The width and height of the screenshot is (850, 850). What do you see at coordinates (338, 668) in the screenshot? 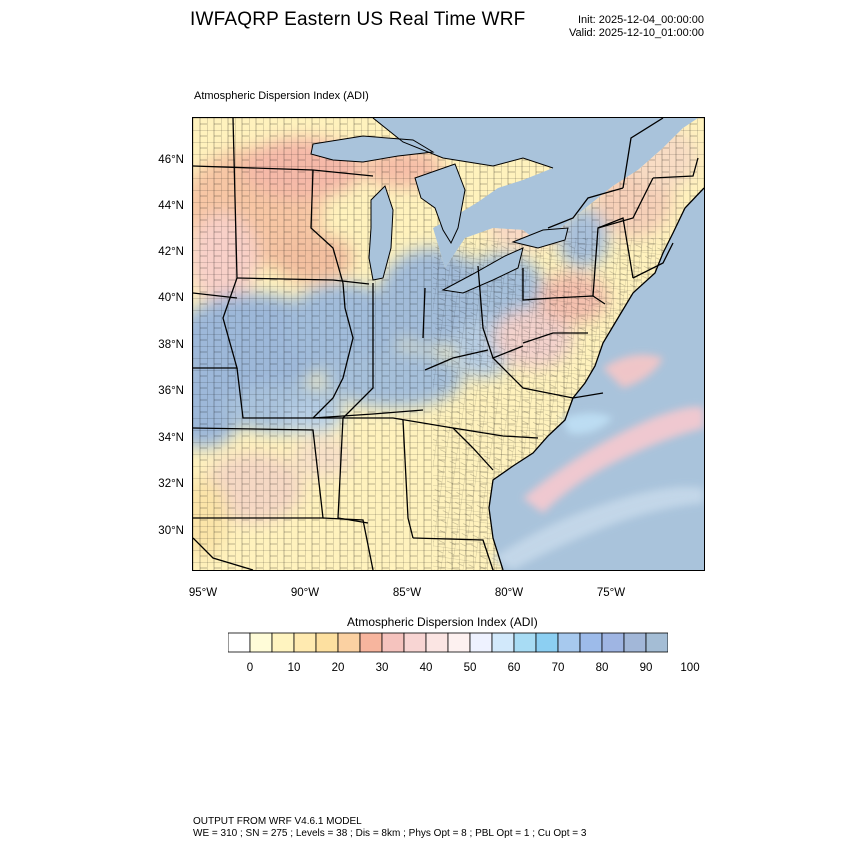
I see `colorbar-label: 20` at bounding box center [338, 668].